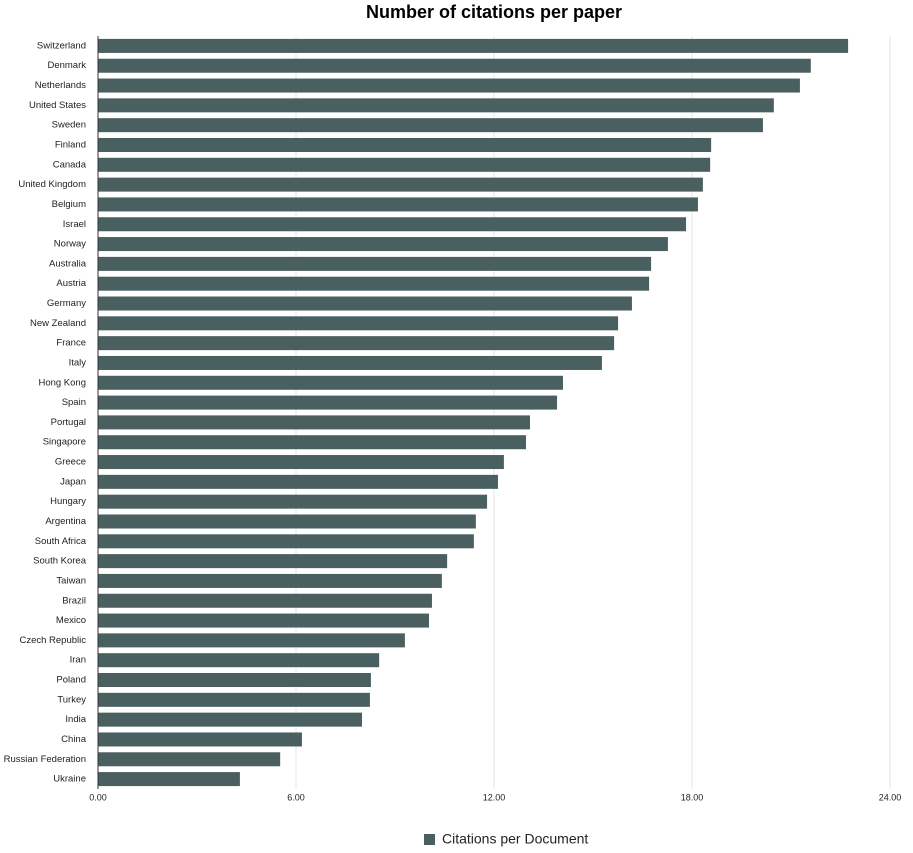  What do you see at coordinates (68, 422) in the screenshot?
I see `y-tick-label: Portugal` at bounding box center [68, 422].